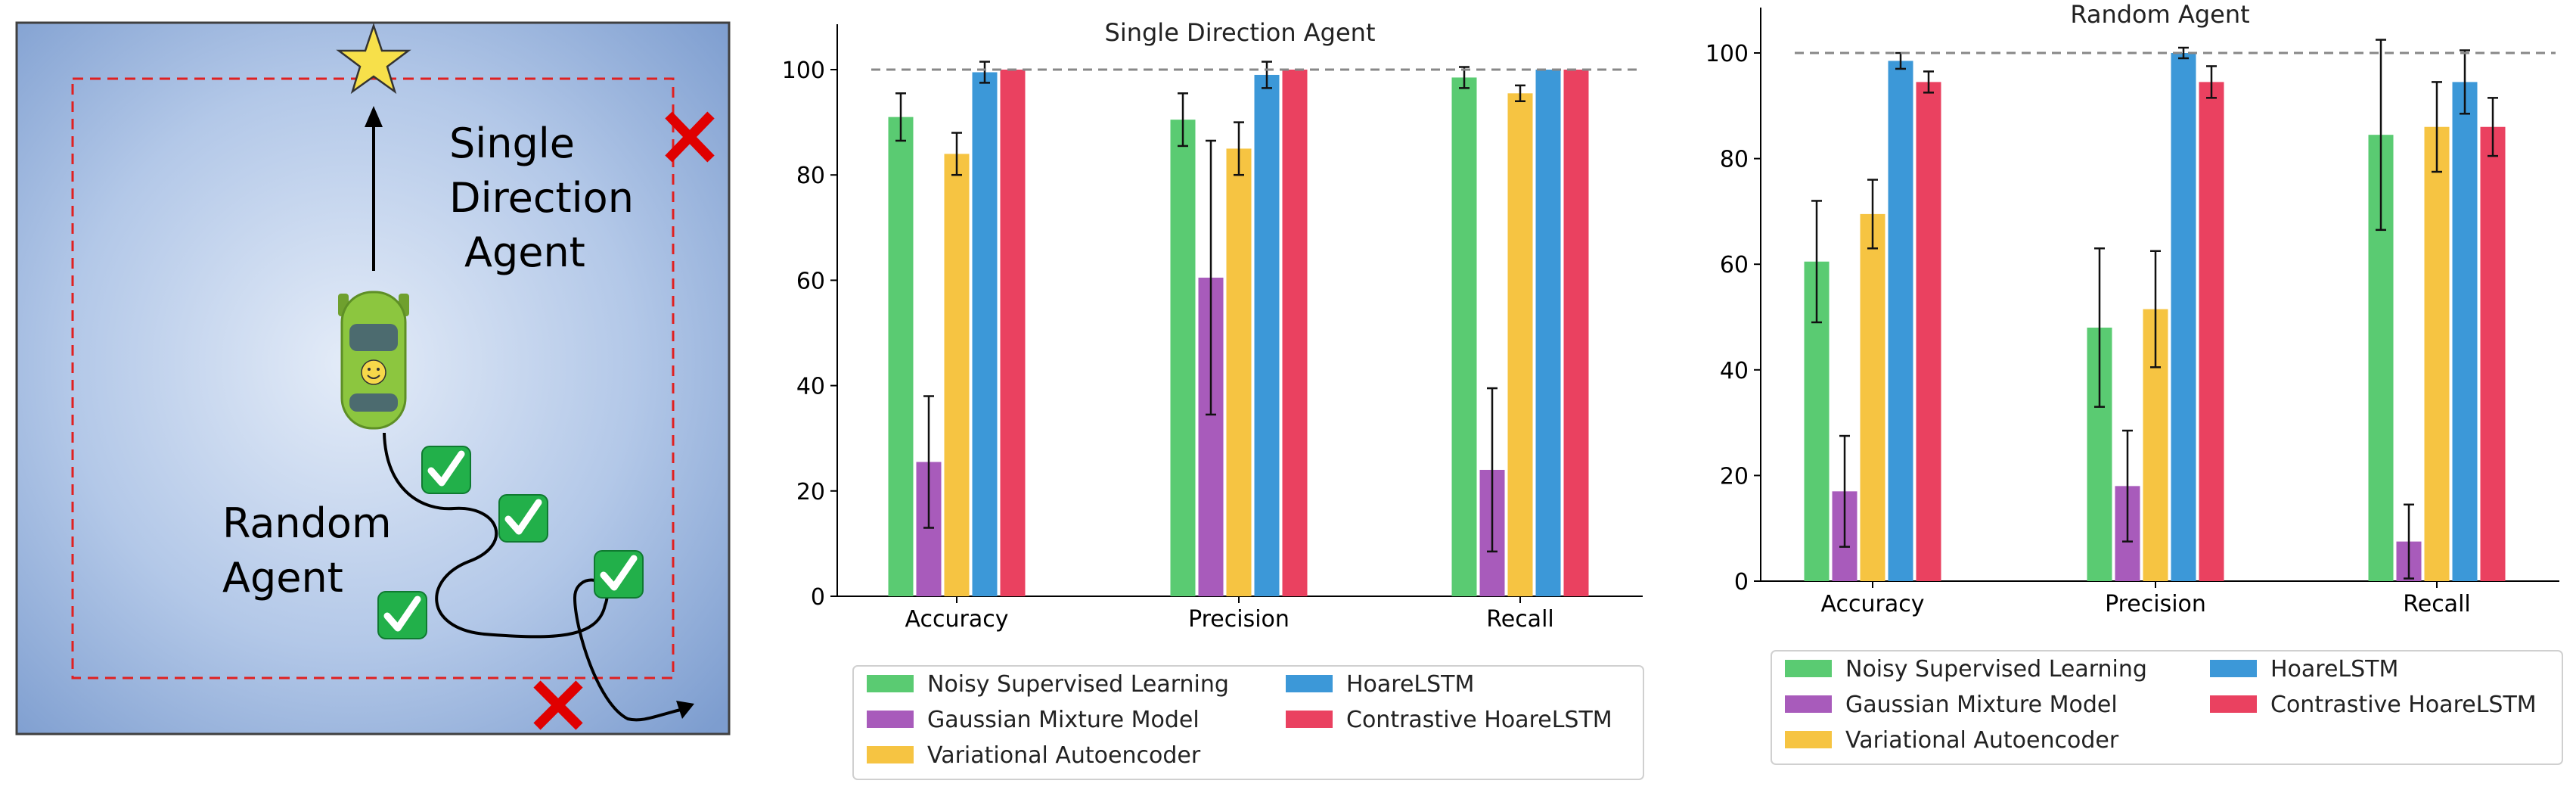 The width and height of the screenshot is (2576, 793). Describe the element at coordinates (512, 143) in the screenshot. I see `single-agent-label-line1: Single` at that location.